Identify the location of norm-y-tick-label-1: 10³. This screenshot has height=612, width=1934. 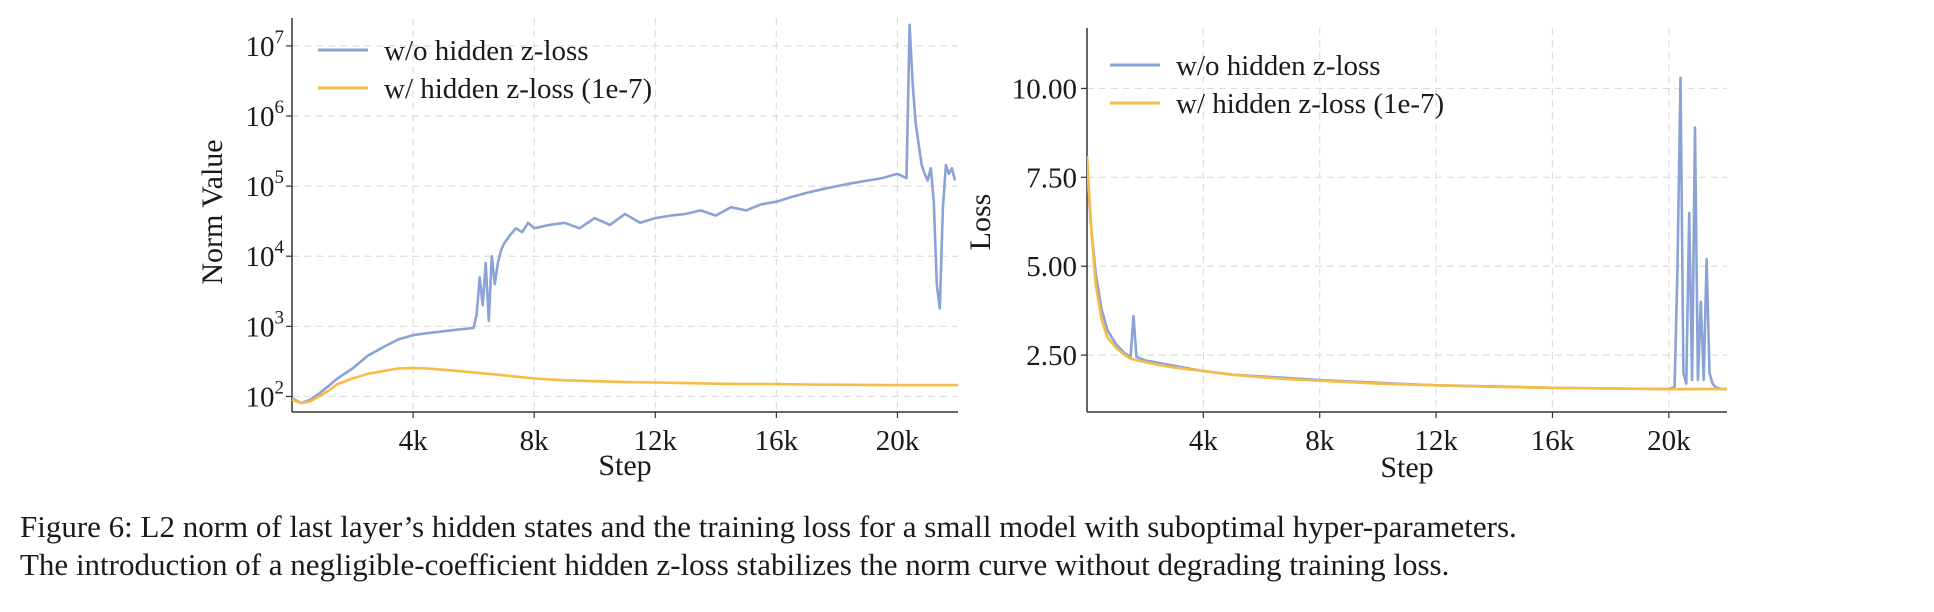
(265, 325).